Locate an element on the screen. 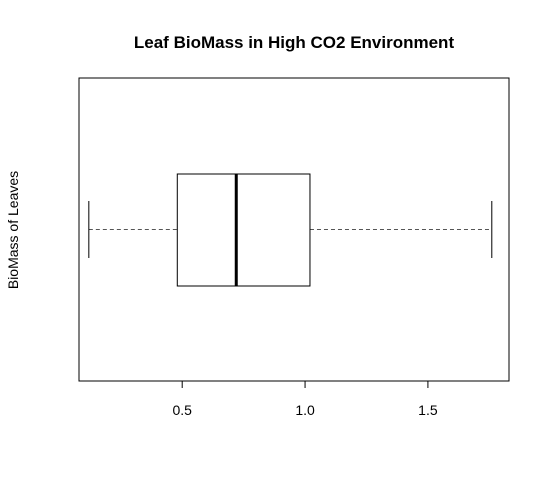 The height and width of the screenshot is (479, 550). x-tick-label: 1.0 is located at coordinates (305, 410).